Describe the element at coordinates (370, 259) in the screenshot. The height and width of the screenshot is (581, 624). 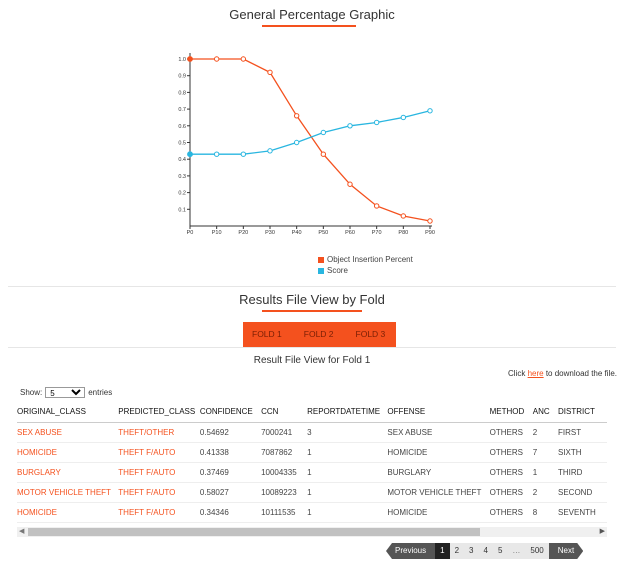
I see `legend-label: Object Insertion Percent` at that location.